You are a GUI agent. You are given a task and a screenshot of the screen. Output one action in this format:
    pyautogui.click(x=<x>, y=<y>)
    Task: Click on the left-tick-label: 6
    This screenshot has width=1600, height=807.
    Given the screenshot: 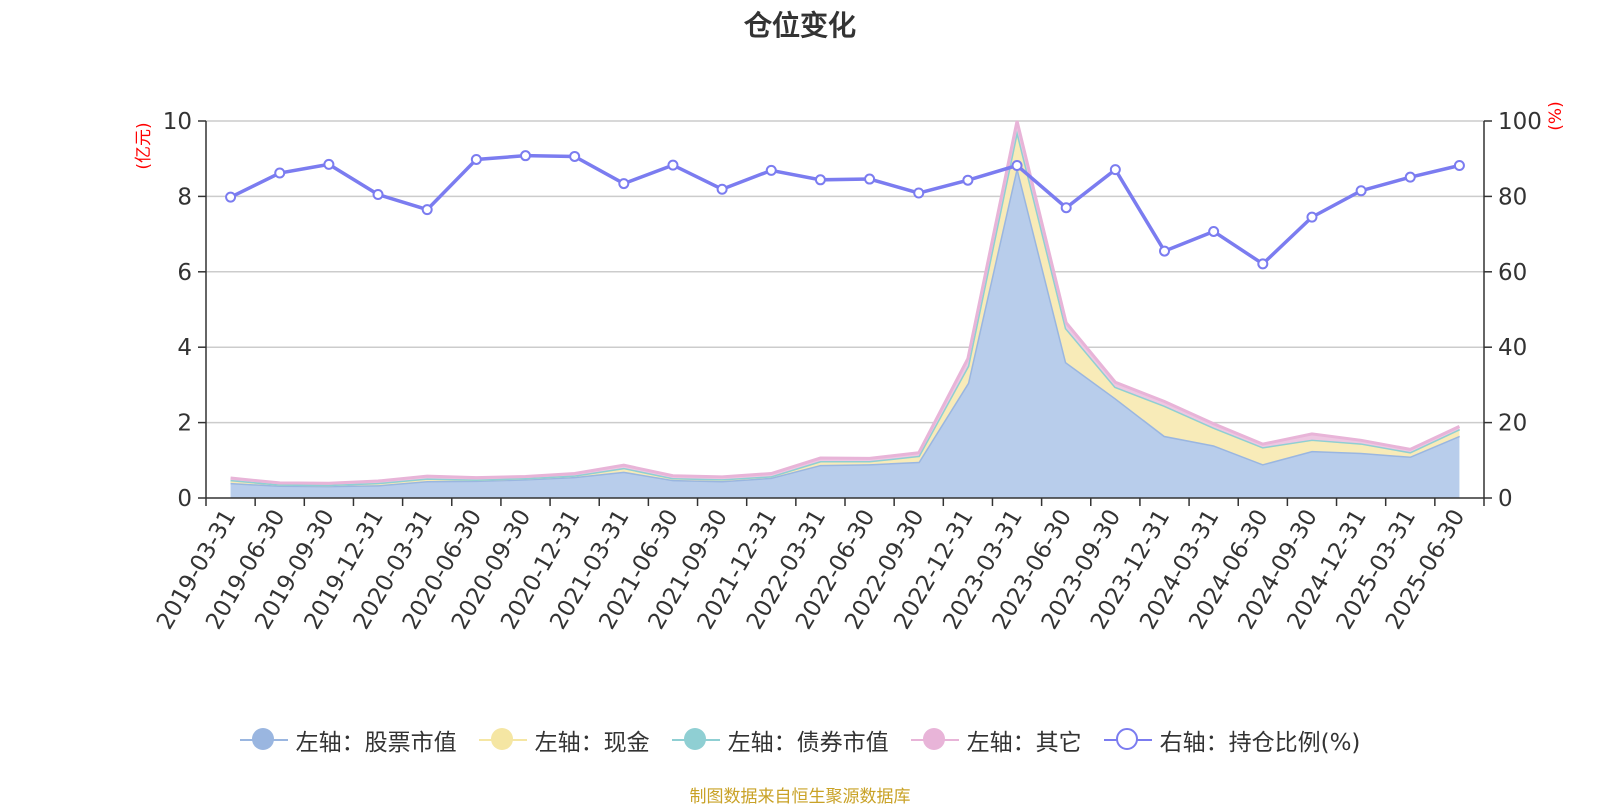 What is the action you would take?
    pyautogui.click(x=184, y=273)
    